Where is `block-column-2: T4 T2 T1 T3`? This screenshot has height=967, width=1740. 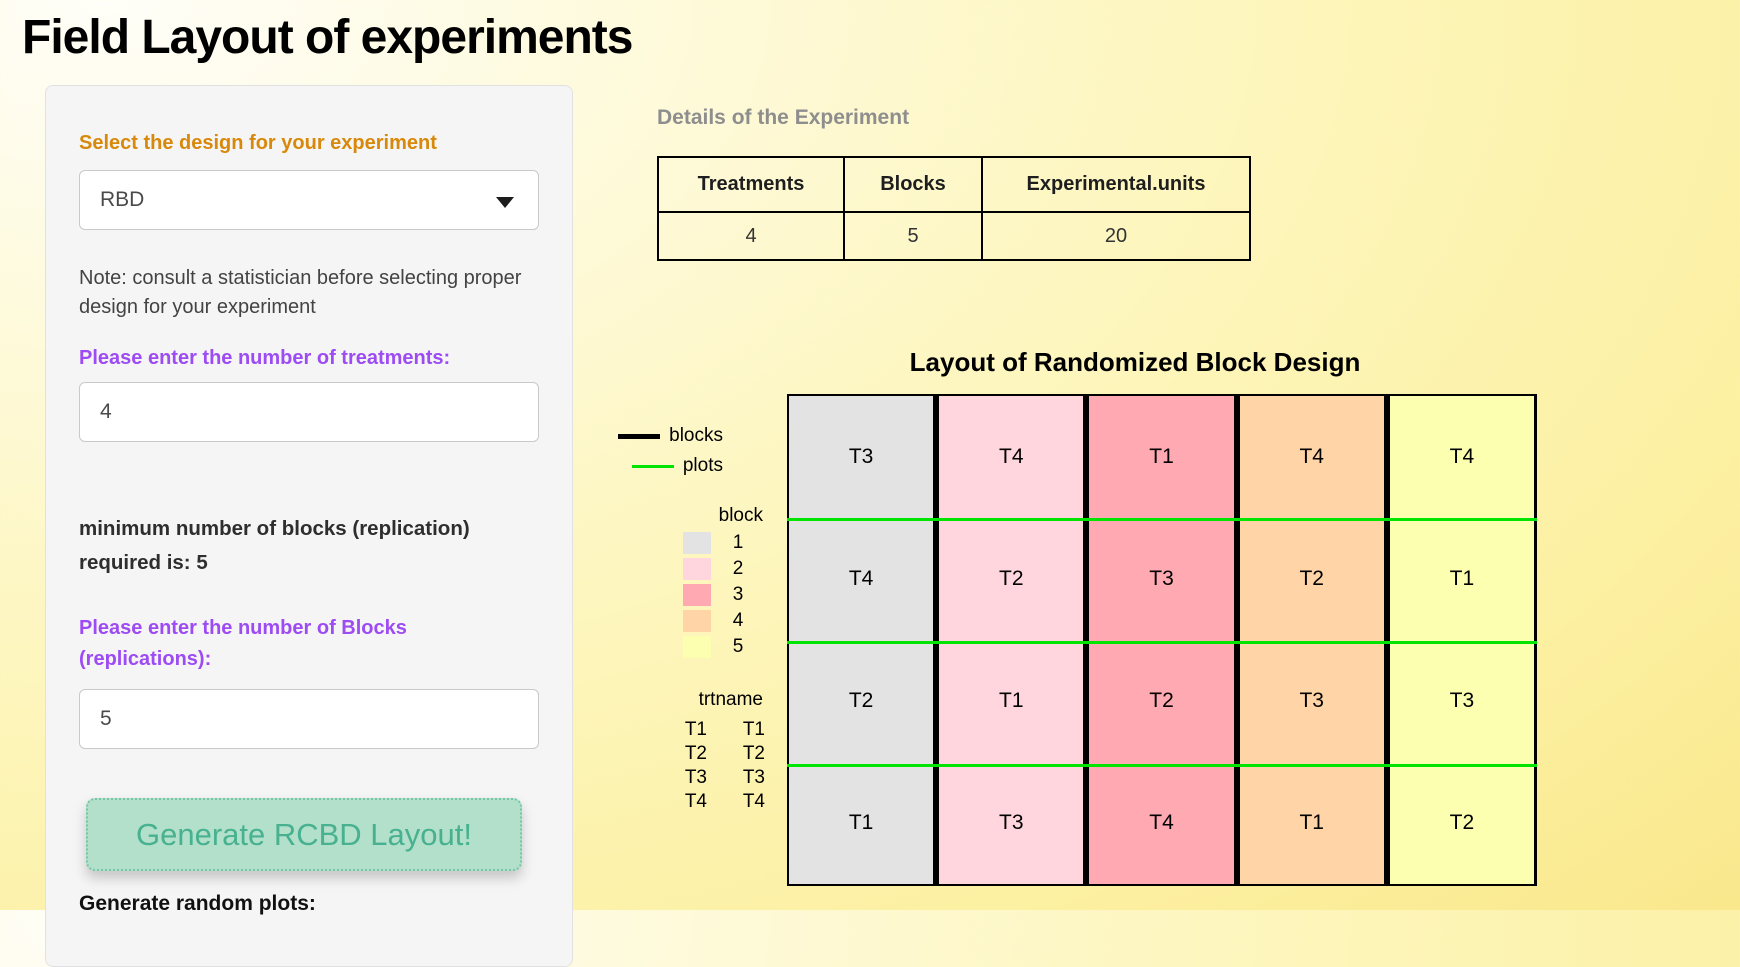 block-column-2: T4 T2 T1 T3 is located at coordinates (1011, 640).